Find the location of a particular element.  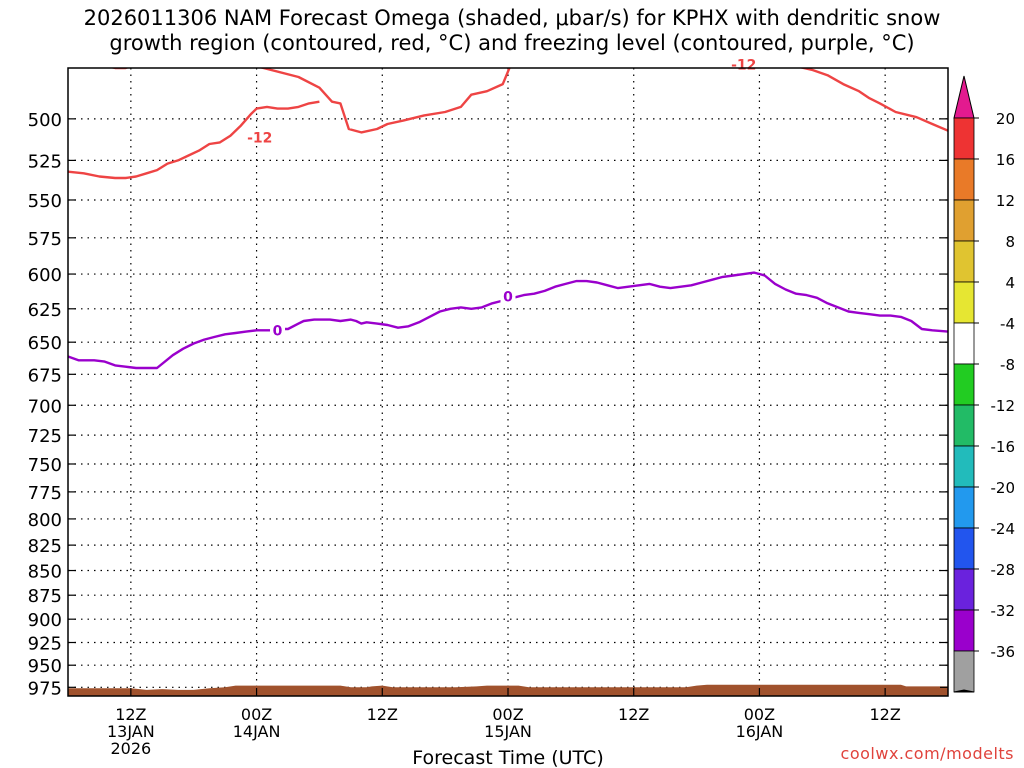

x-tick-date: 13JAN is located at coordinates (131, 731).